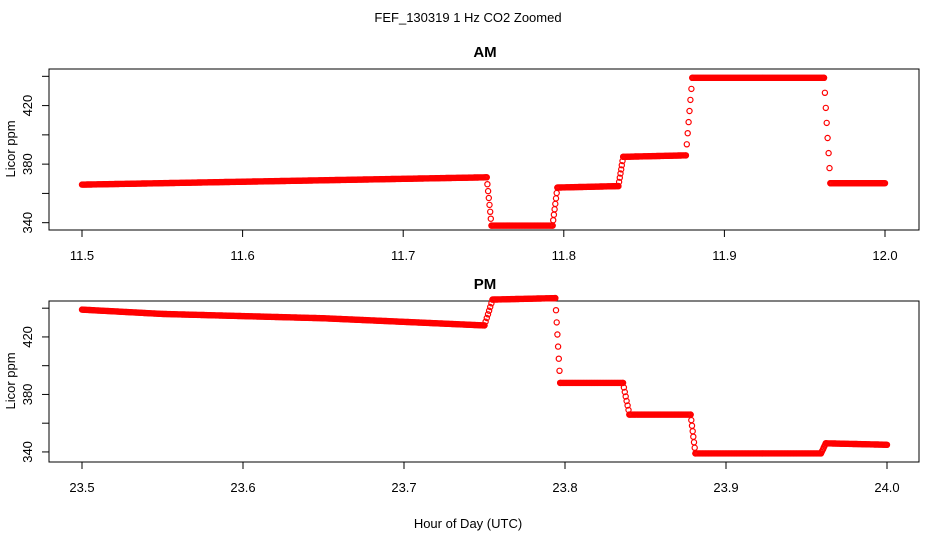  Describe the element at coordinates (403, 255) in the screenshot. I see `x-tick-label: 11.7` at that location.